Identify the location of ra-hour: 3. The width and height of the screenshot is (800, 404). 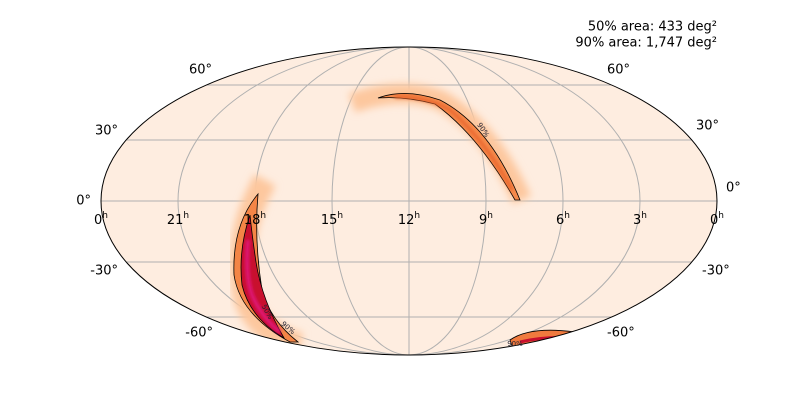
(637, 220).